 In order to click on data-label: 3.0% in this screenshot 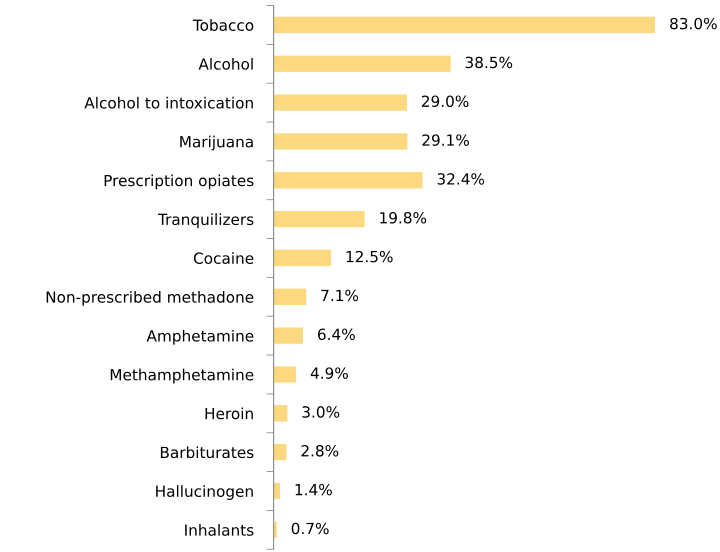, I will do `click(321, 412)`.